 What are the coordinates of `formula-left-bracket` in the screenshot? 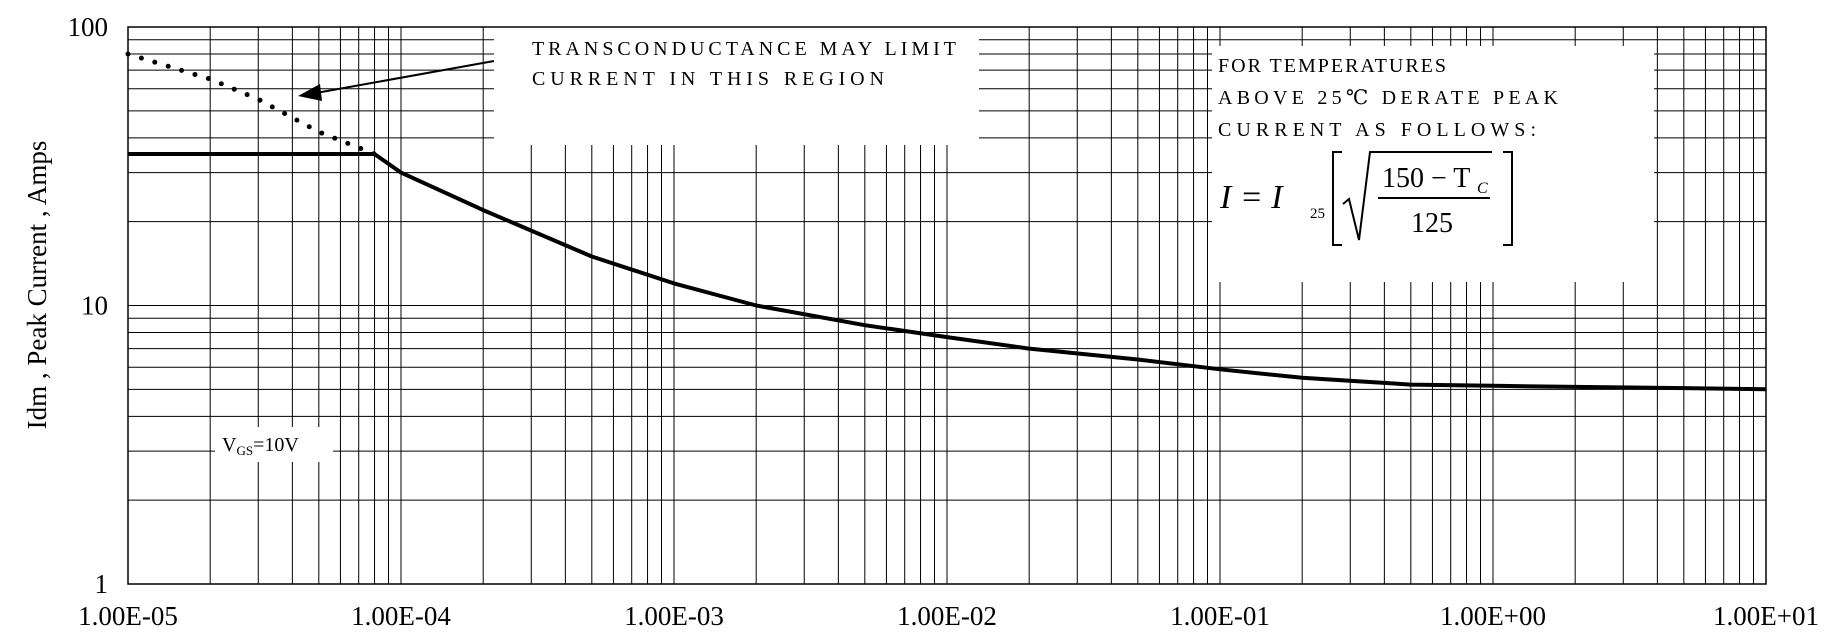 It's located at (1337, 198).